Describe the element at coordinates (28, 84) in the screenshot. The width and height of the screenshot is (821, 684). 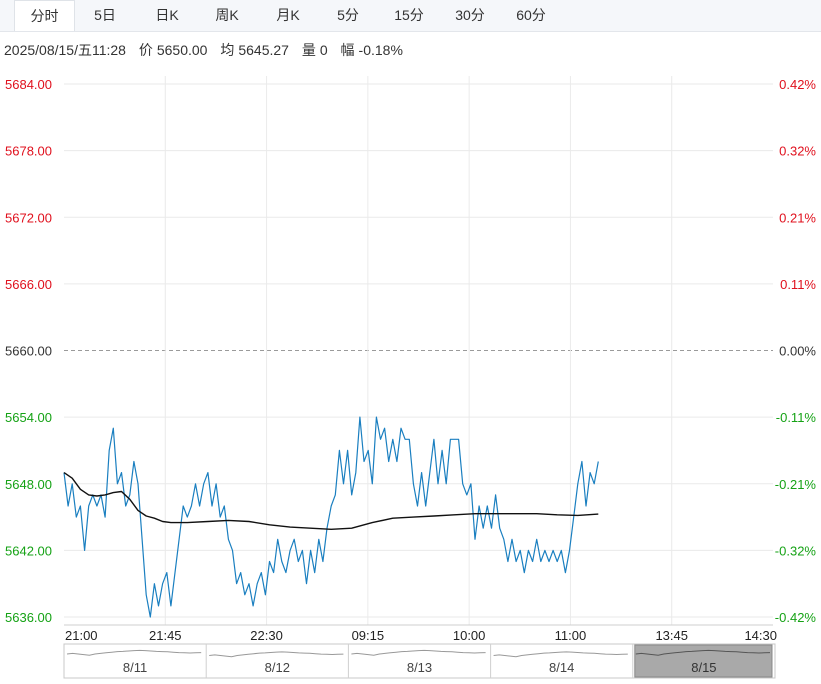
I see `y-tick-label: 5684.00` at that location.